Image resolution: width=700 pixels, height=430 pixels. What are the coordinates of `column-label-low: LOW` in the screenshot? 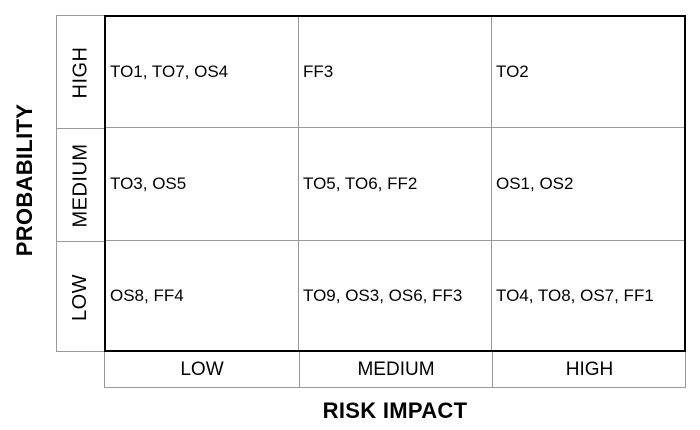 It's located at (202, 369).